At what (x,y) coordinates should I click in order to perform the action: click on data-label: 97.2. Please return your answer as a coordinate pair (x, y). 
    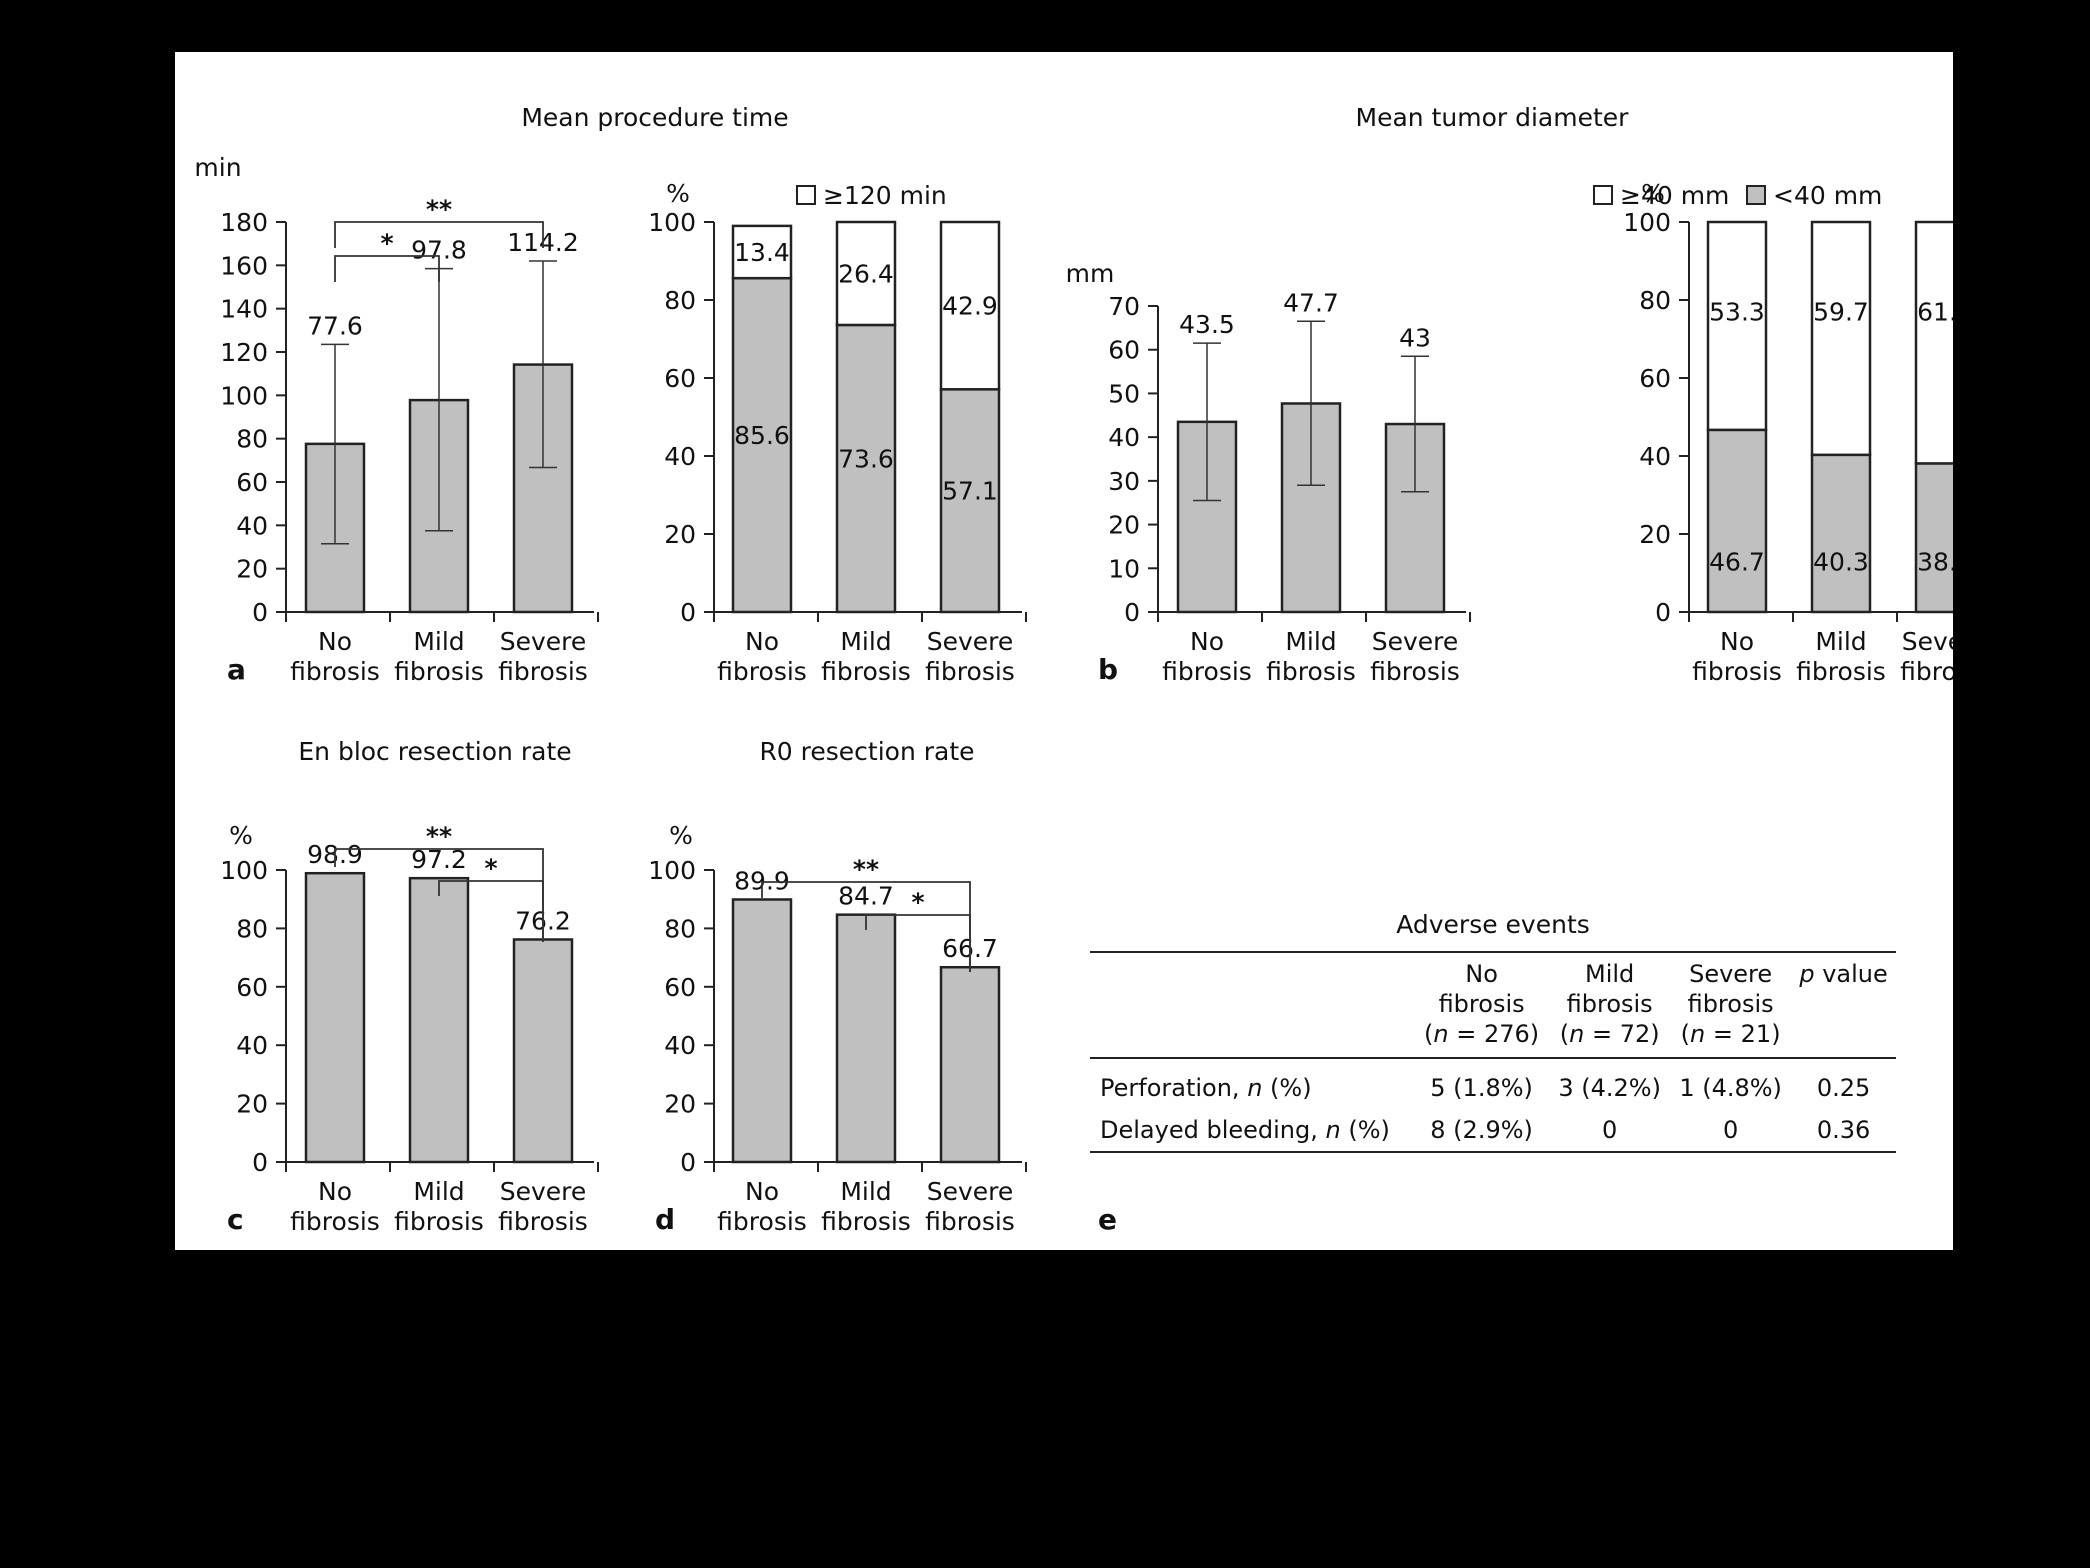
    Looking at the image, I should click on (439, 859).